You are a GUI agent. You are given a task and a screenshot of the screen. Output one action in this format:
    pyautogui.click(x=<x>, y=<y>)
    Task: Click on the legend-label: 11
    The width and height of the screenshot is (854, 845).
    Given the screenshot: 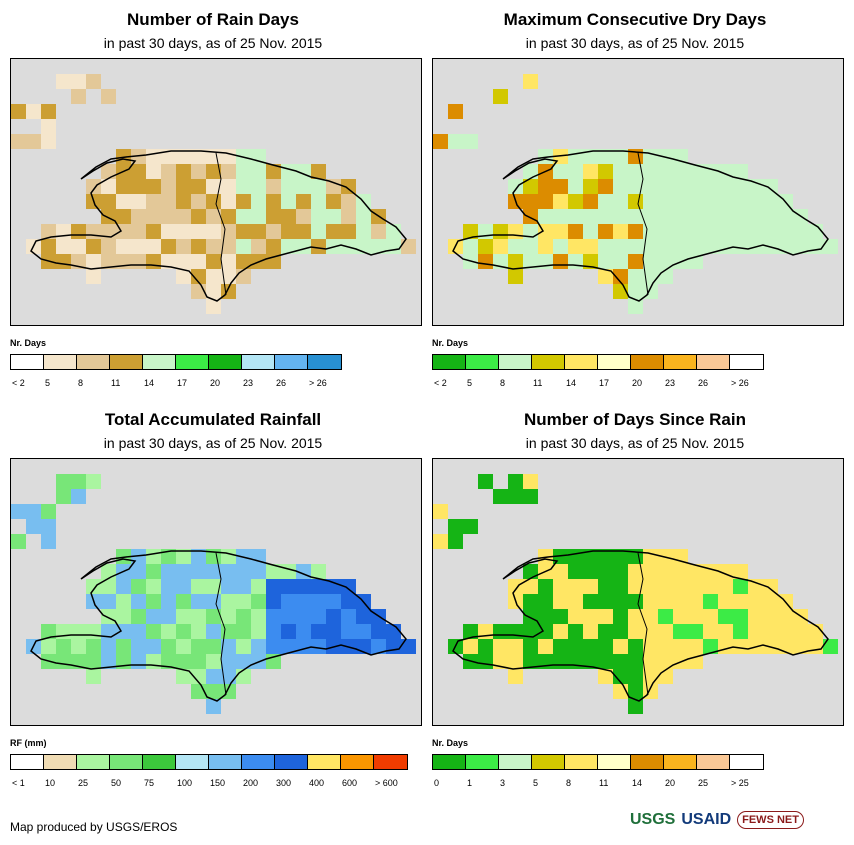 What is the action you would take?
    pyautogui.click(x=116, y=383)
    